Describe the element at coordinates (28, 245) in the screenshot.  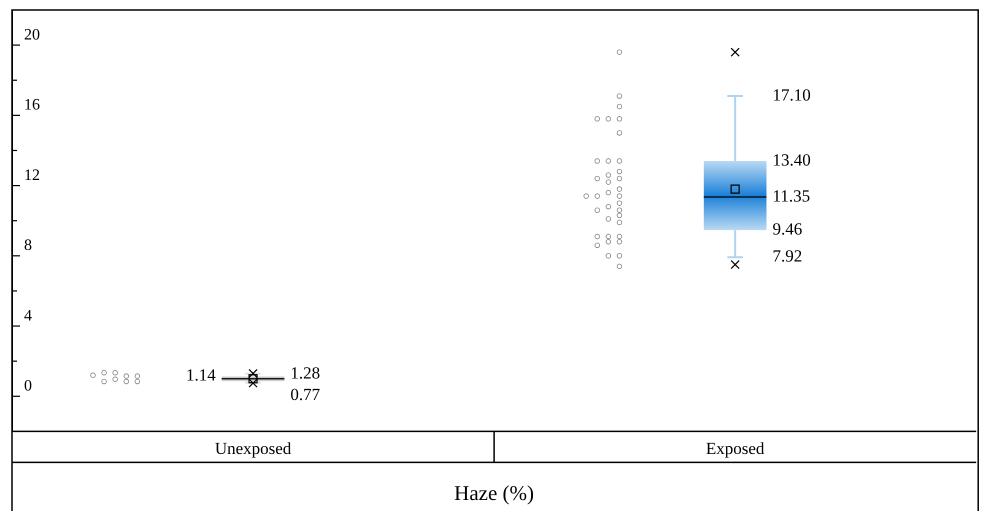
I see `y-tick-label: 8` at that location.